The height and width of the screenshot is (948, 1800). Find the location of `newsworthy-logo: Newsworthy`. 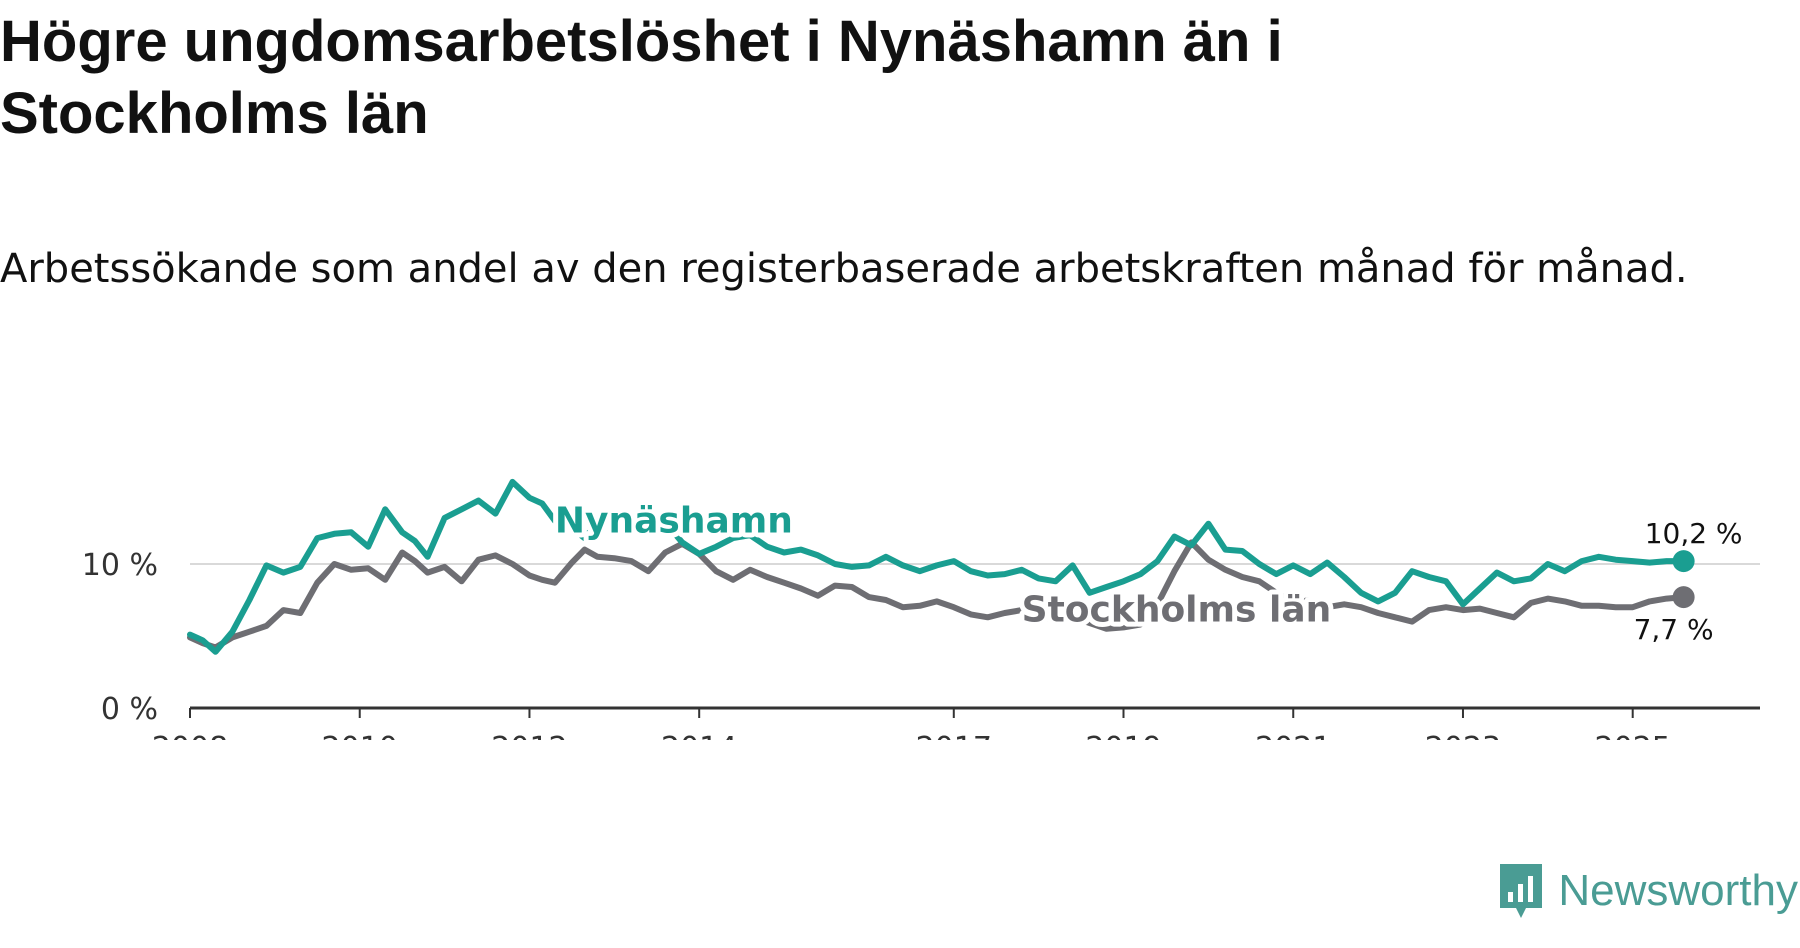

newsworthy-logo: Newsworthy is located at coordinates (1647, 891).